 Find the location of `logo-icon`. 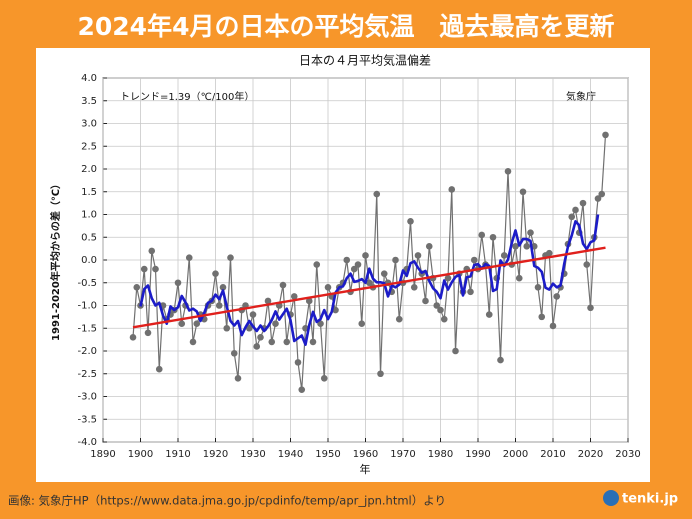

logo-icon is located at coordinates (611, 498).